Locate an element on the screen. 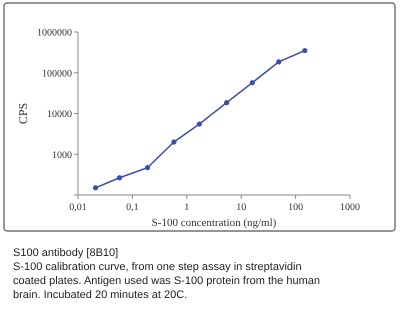 This screenshot has width=400, height=332. y-tick-label: 100000 is located at coordinates (57, 74).